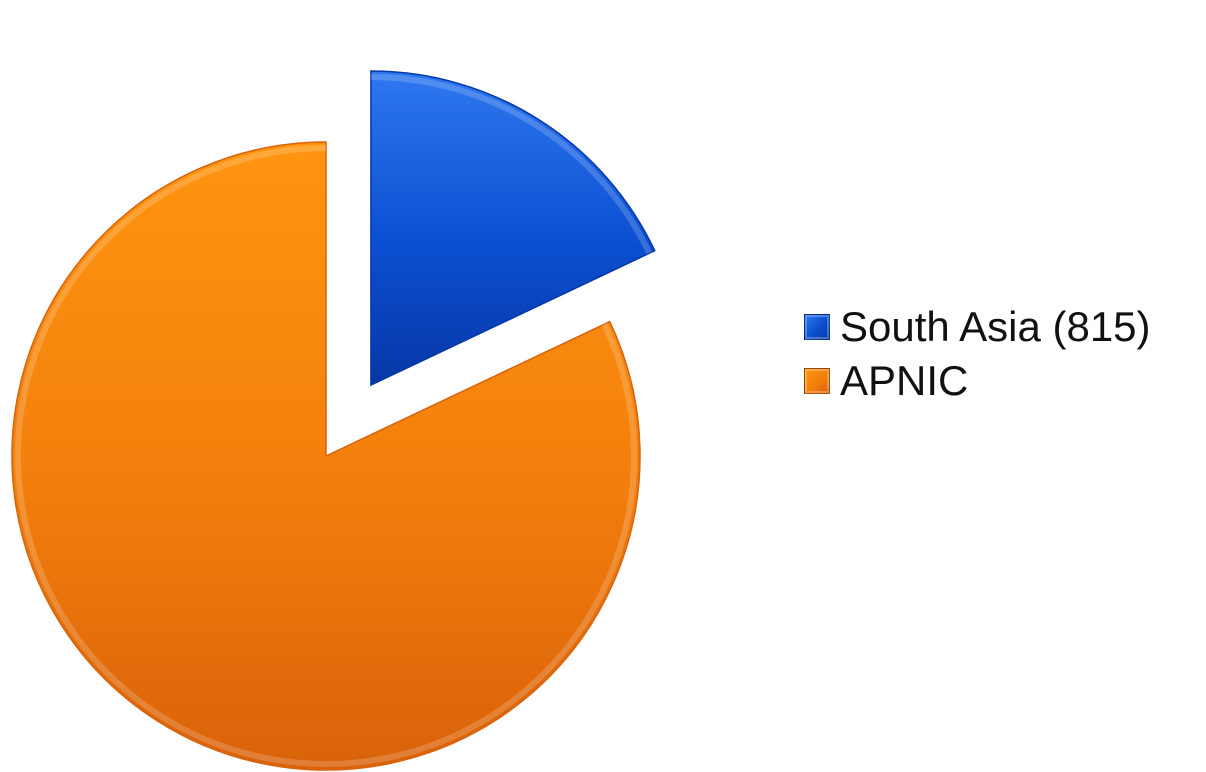 The height and width of the screenshot is (772, 1206). Describe the element at coordinates (817, 327) in the screenshot. I see `legend-swatch-south-asia` at that location.